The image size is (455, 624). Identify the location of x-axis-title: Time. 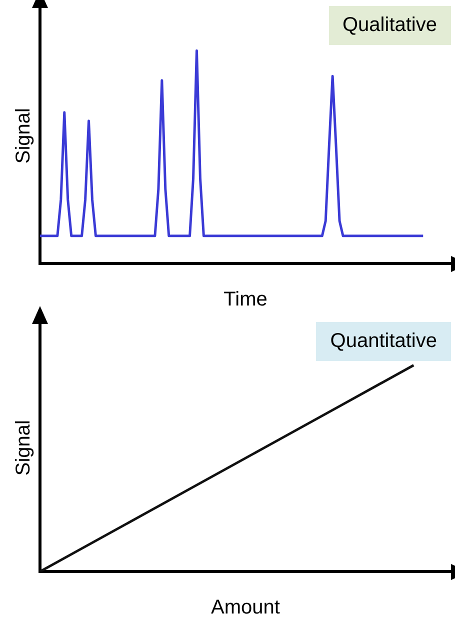
(246, 299).